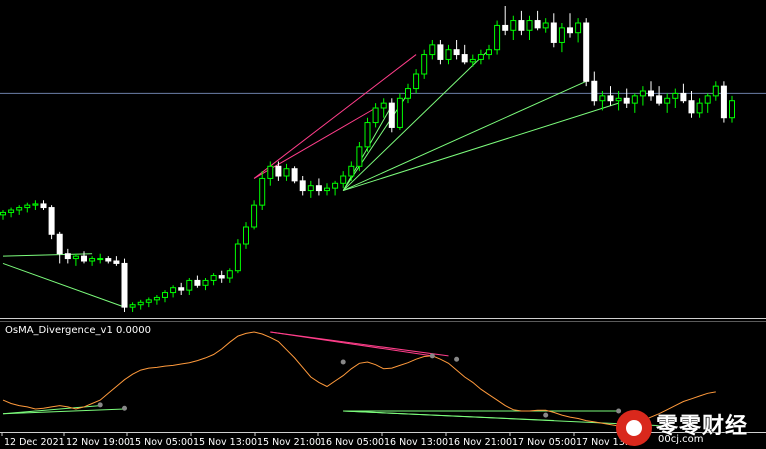 Image resolution: width=766 pixels, height=449 pixels. What do you see at coordinates (681, 439) in the screenshot?
I see `watermark-sub: 00cj.com` at bounding box center [681, 439].